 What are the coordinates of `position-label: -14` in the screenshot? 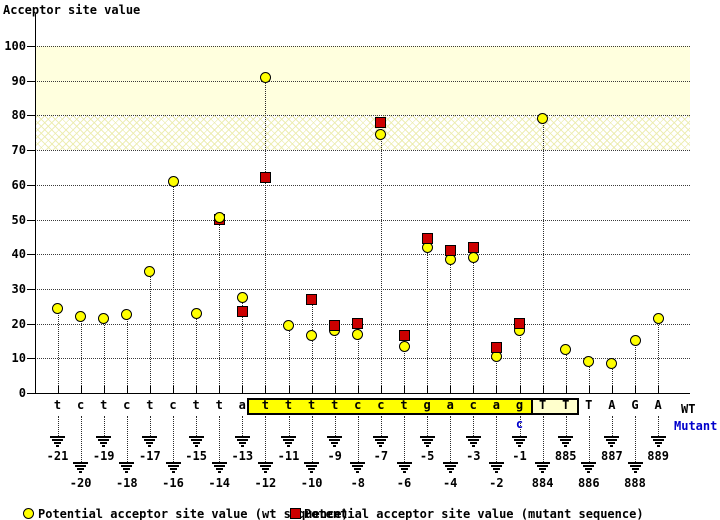 It's located at (219, 483).